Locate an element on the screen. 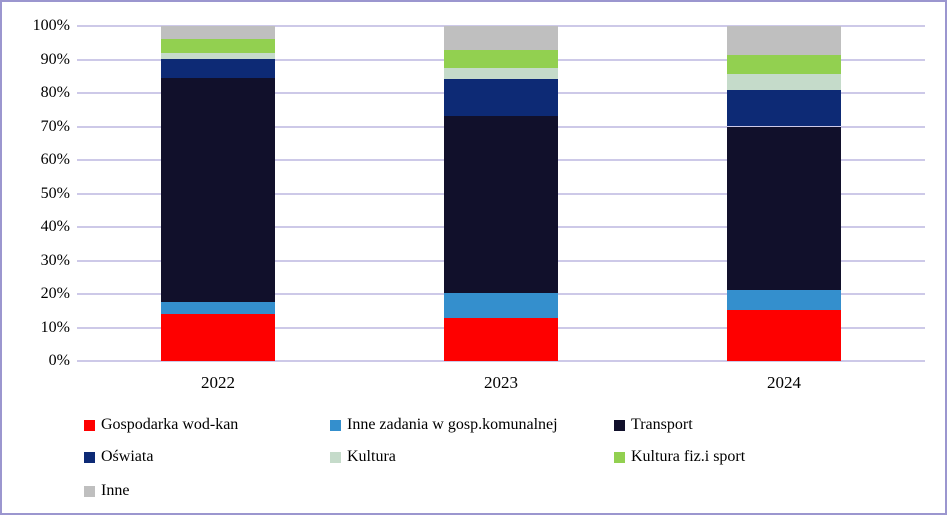 The width and height of the screenshot is (947, 515). legend-label: Gospodarka wod-kan is located at coordinates (170, 424).